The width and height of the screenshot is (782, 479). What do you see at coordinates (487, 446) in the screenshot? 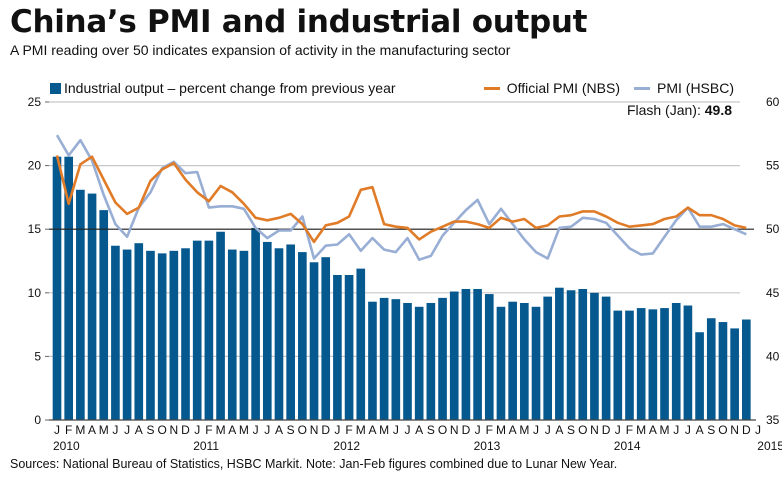
I see `x-axis-year-label: 2013` at bounding box center [487, 446].